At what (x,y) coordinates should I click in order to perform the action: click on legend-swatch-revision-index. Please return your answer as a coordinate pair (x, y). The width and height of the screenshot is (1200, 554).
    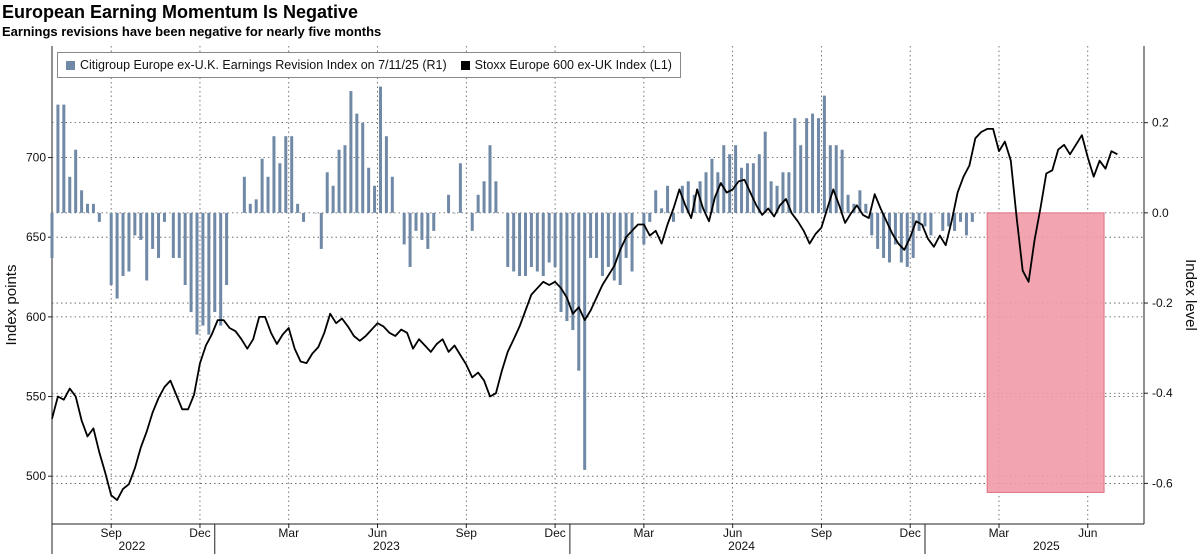
    Looking at the image, I should click on (70, 65).